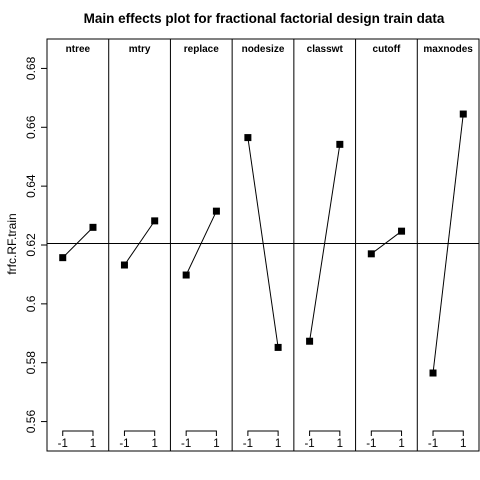 The width and height of the screenshot is (480, 480). I want to click on panel-ntree: ntree -1 1, so click(77, 247).